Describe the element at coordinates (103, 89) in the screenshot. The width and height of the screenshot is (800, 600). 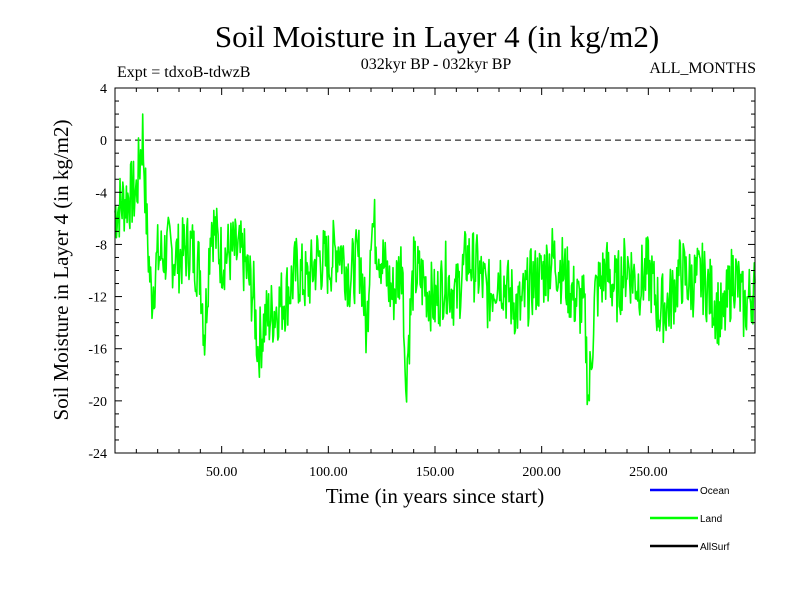
I see `y-tick-label: 4` at that location.